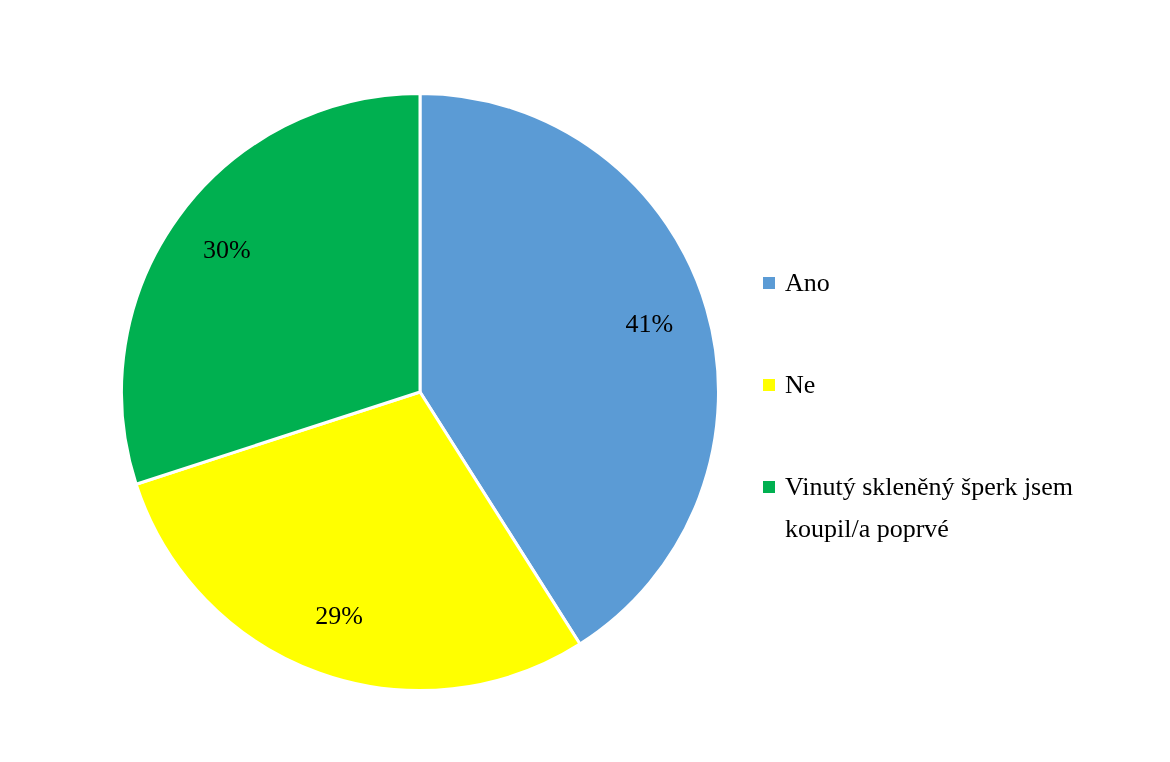  What do you see at coordinates (807, 283) in the screenshot?
I see `legend-label: Ano` at bounding box center [807, 283].